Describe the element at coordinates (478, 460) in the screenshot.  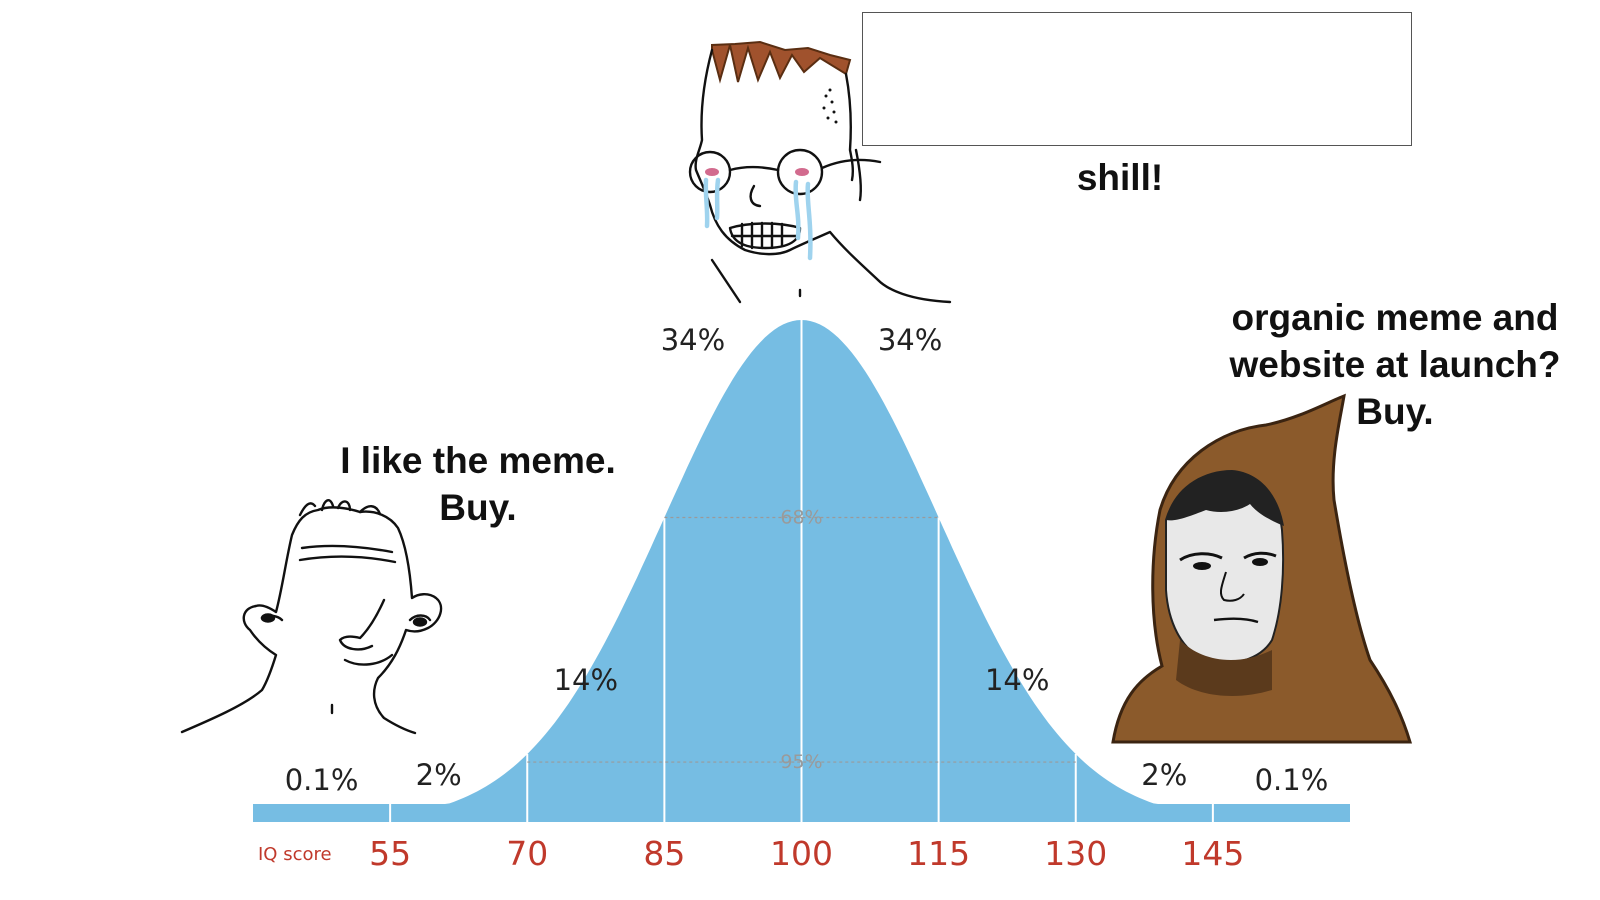
I see `left-caption-line-1: I like the meme.` at that location.